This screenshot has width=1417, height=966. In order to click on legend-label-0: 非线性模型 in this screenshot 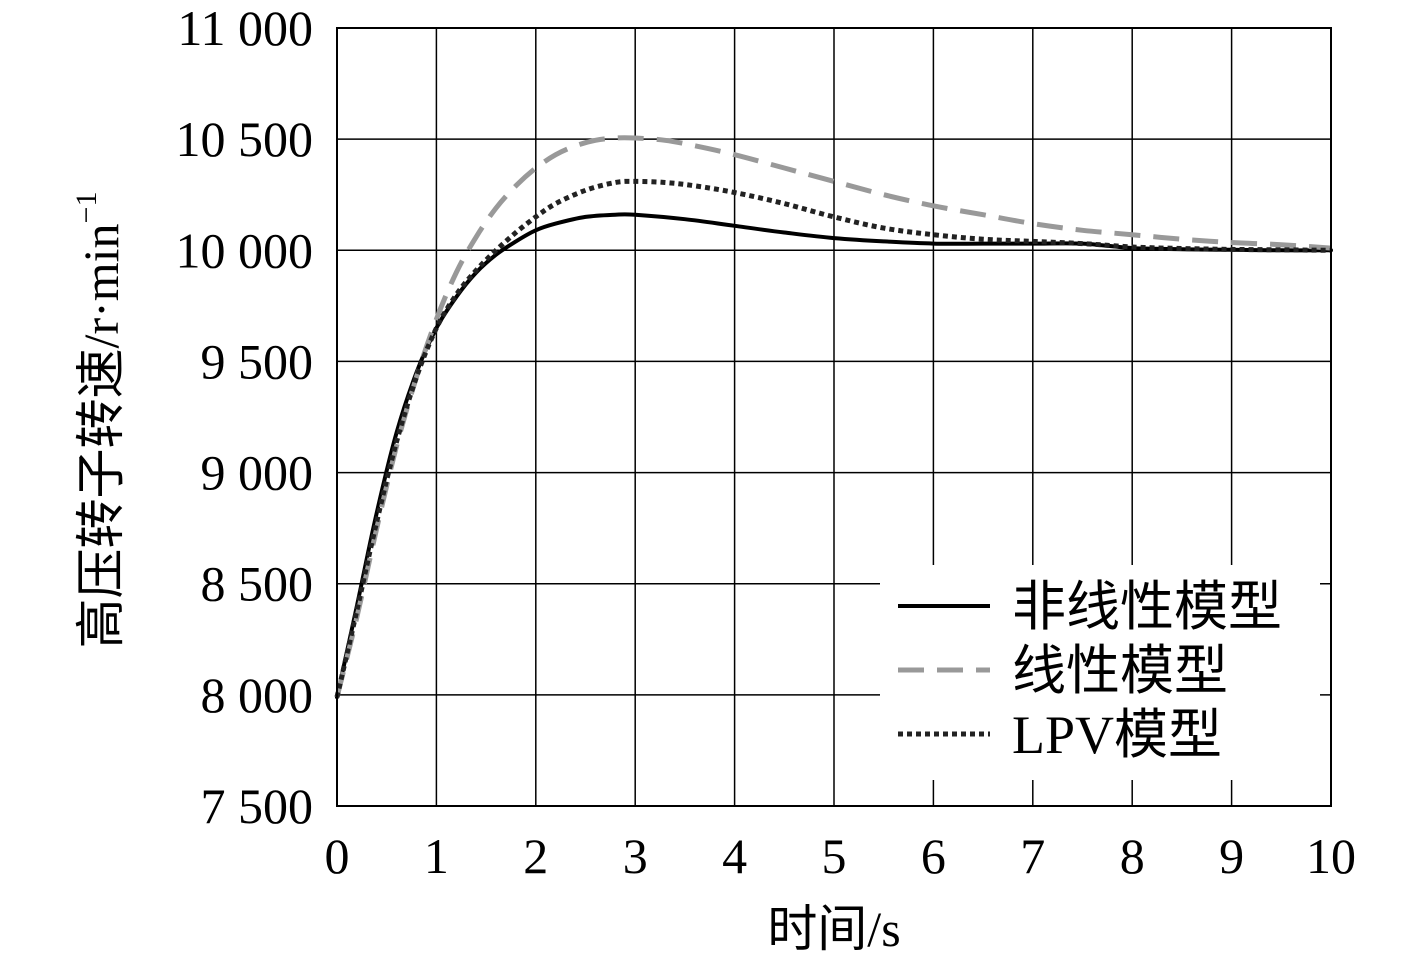, I will do `click(1147, 607)`.